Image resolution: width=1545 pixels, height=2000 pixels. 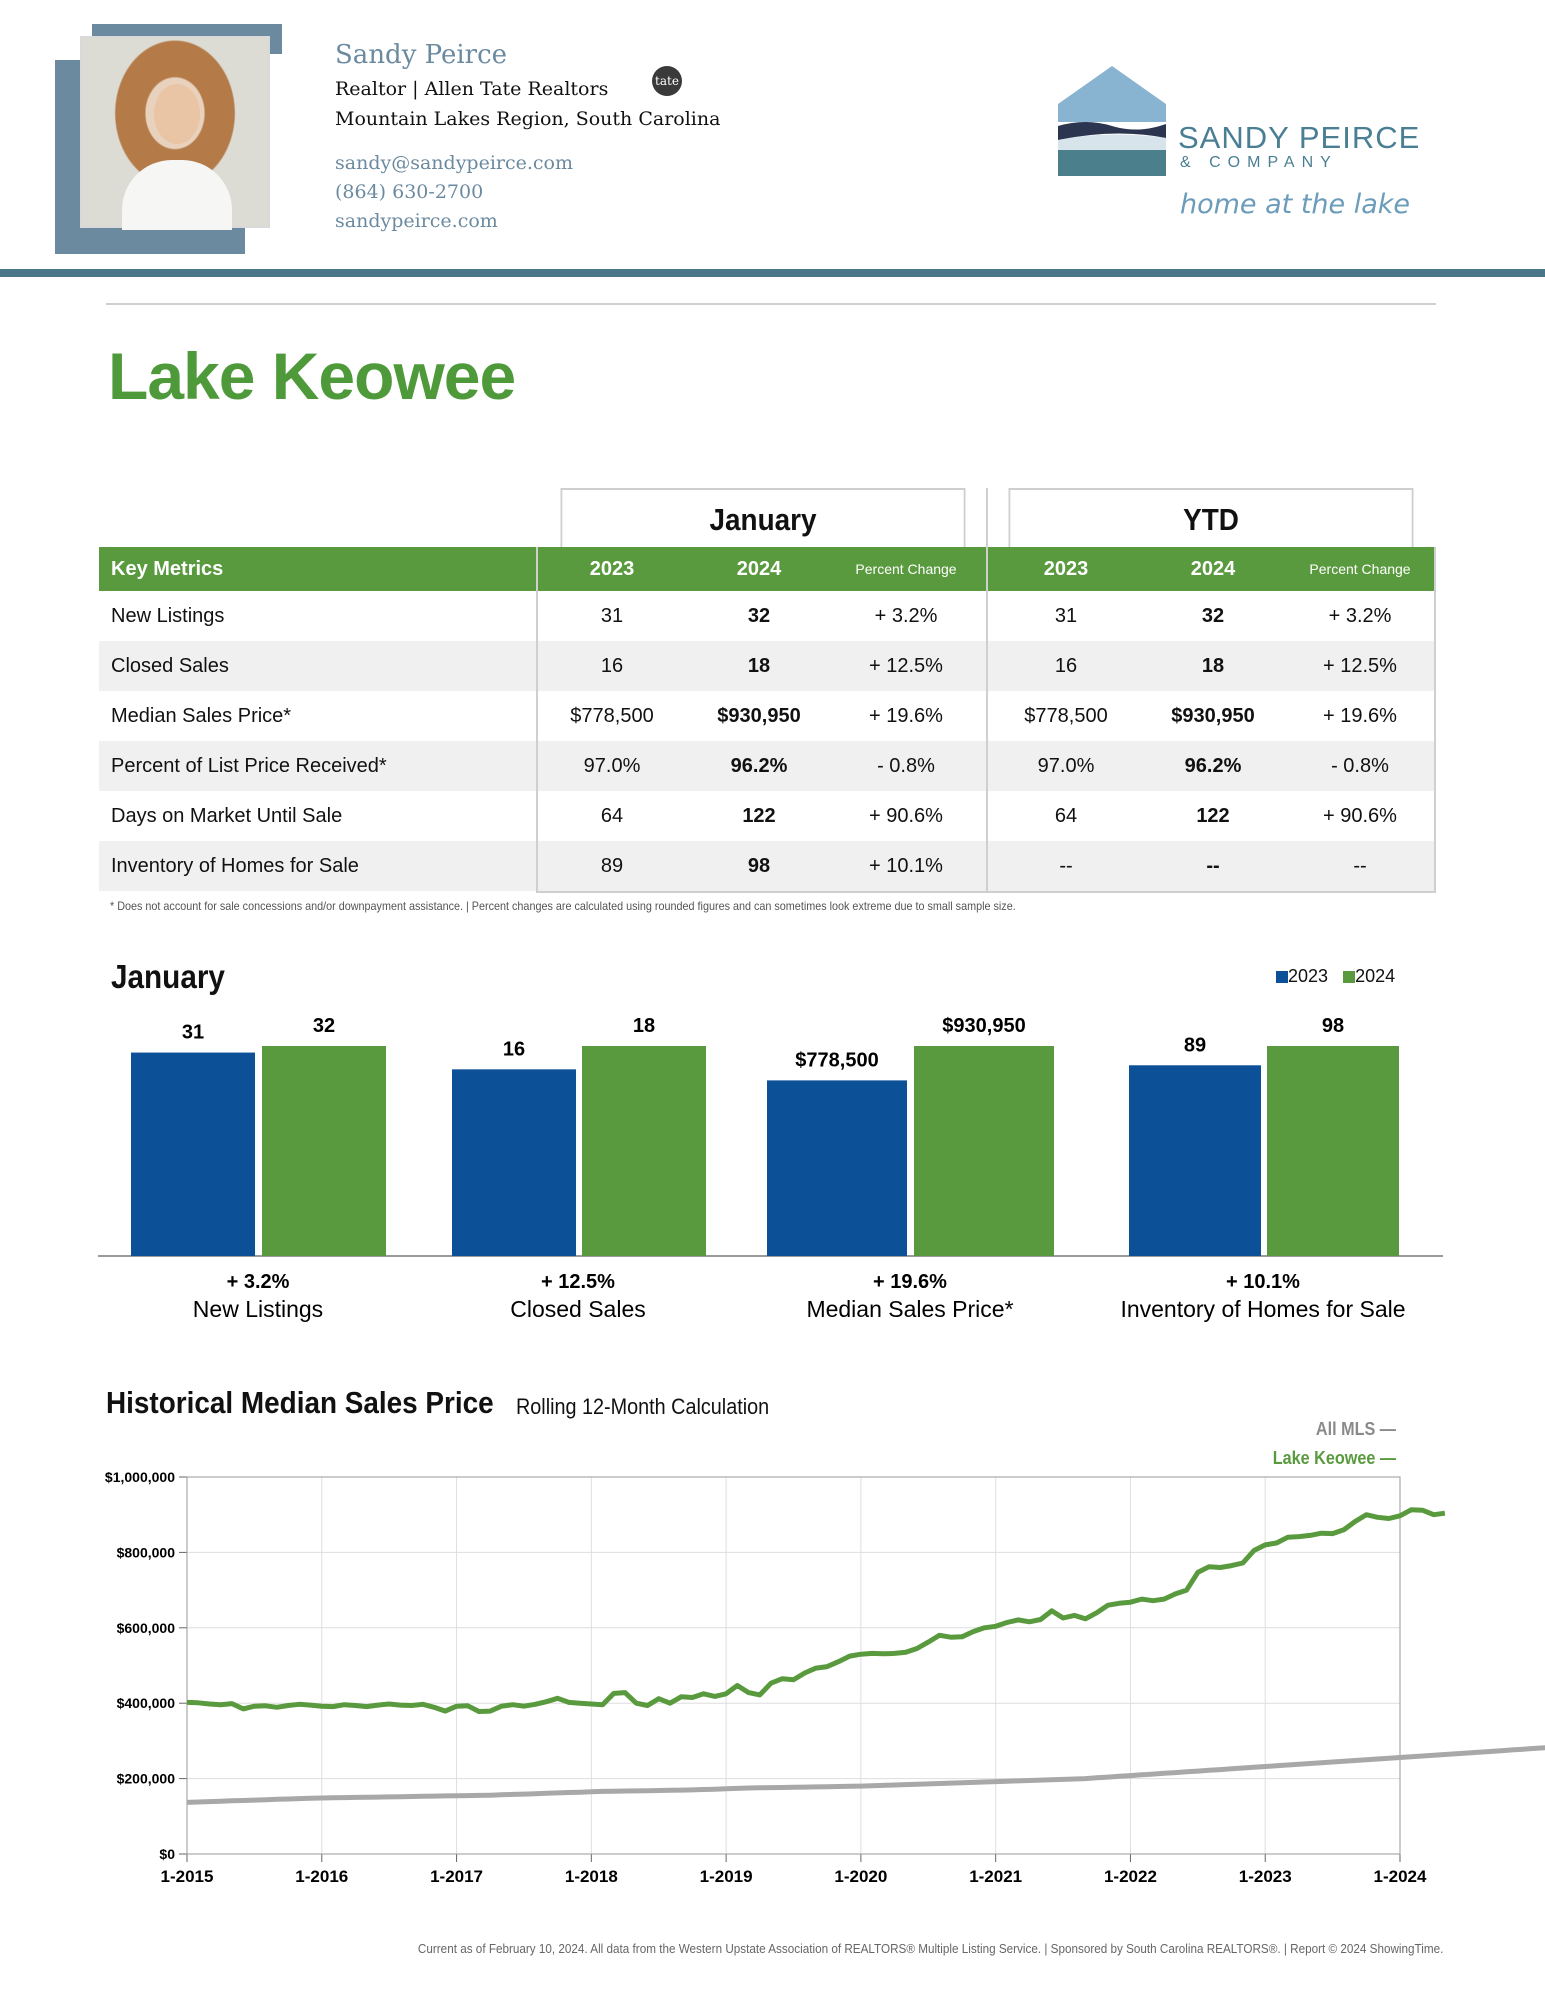 I want to click on title-divider, so click(x=771, y=304).